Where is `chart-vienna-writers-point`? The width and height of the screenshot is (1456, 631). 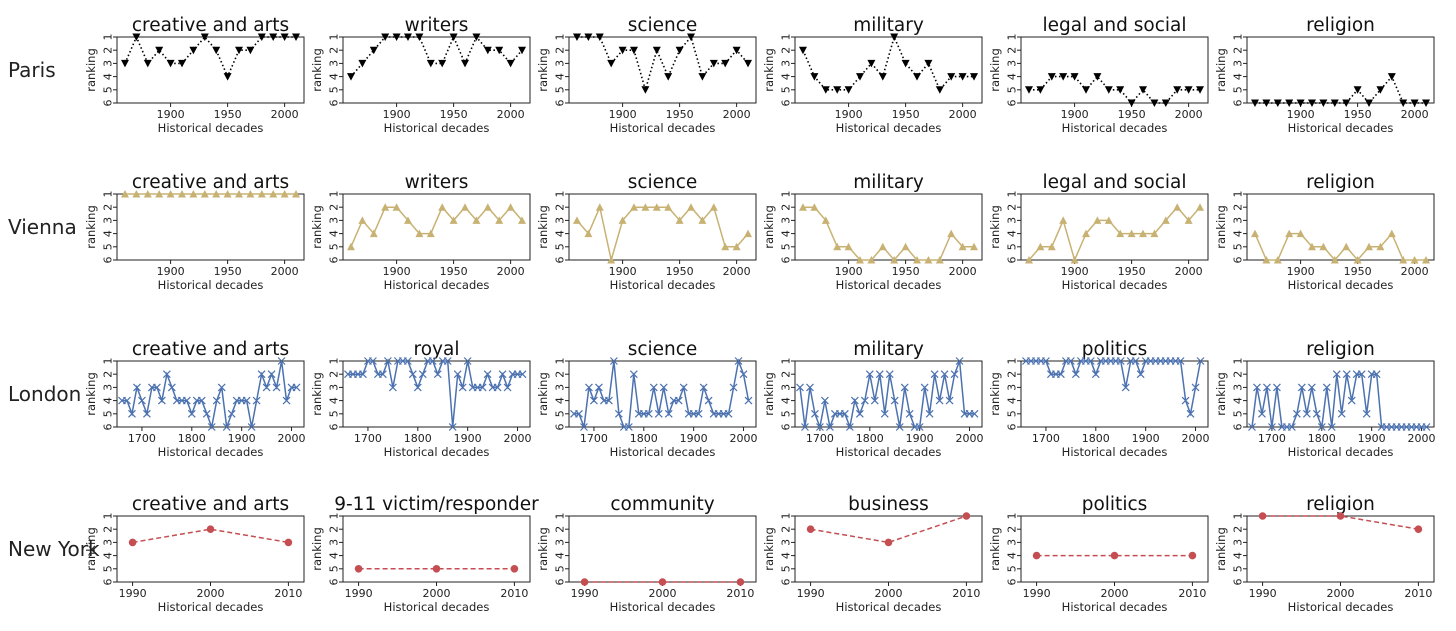 chart-vienna-writers-point is located at coordinates (476, 220).